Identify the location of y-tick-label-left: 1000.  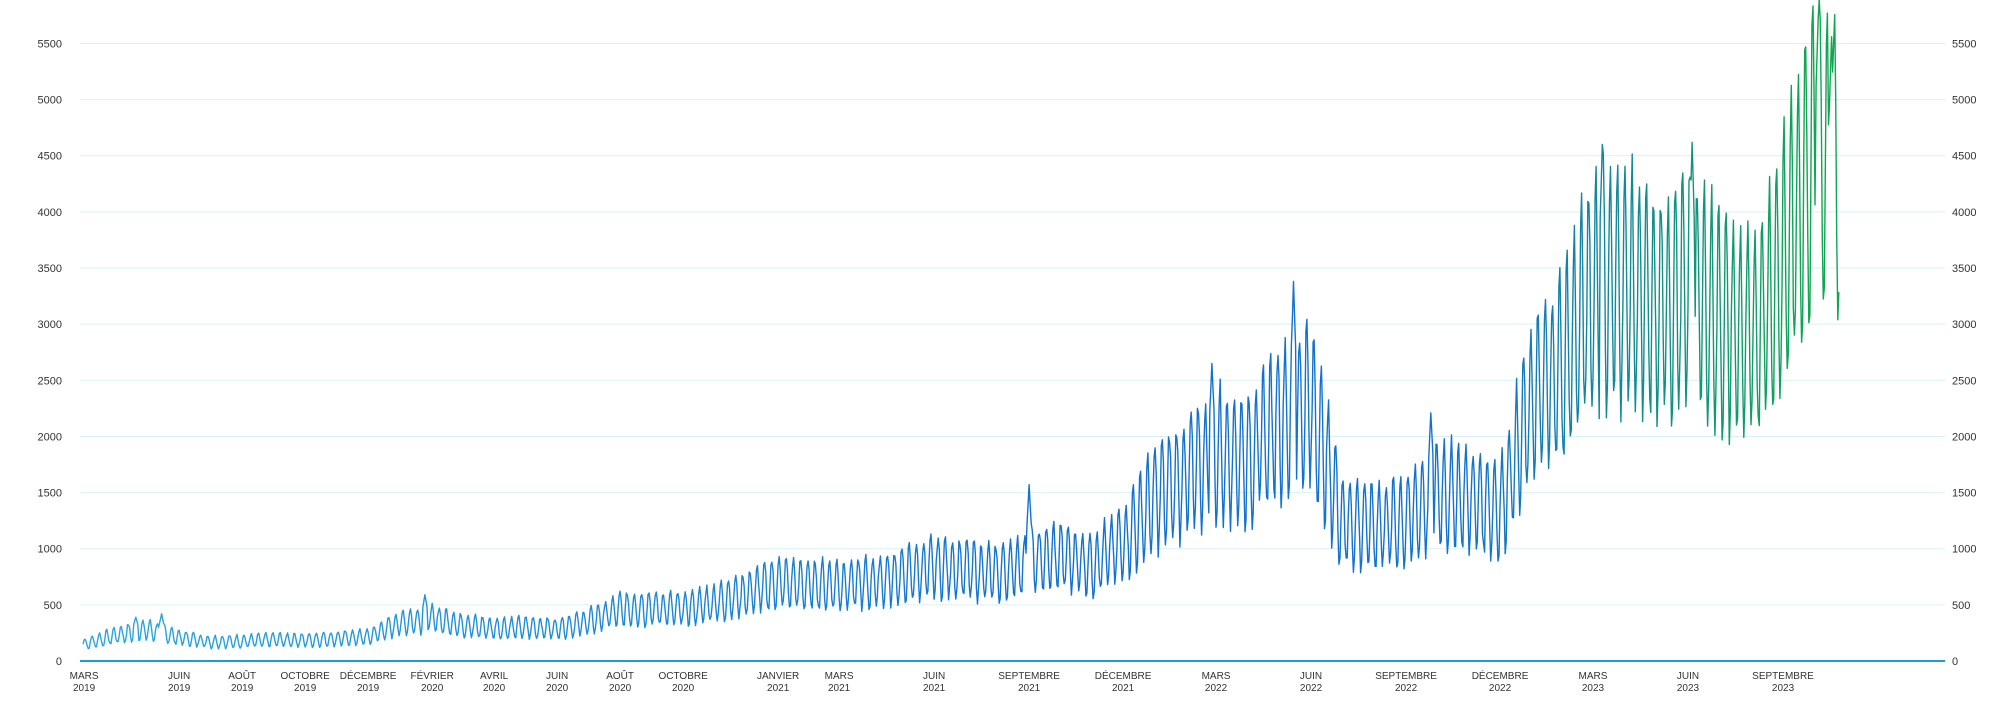
(50, 550).